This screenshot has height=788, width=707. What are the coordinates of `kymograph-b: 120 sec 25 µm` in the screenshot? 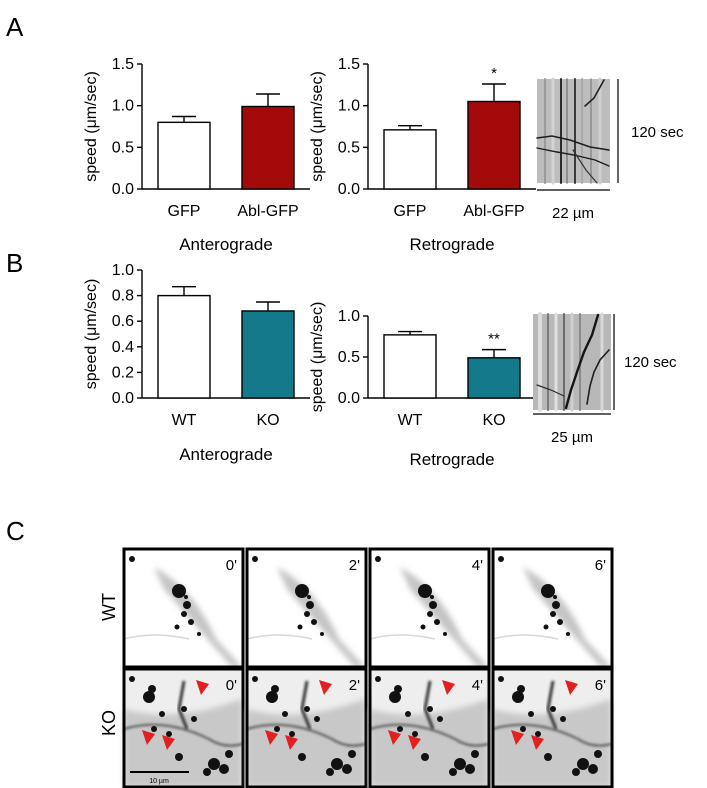 It's located at (605, 379).